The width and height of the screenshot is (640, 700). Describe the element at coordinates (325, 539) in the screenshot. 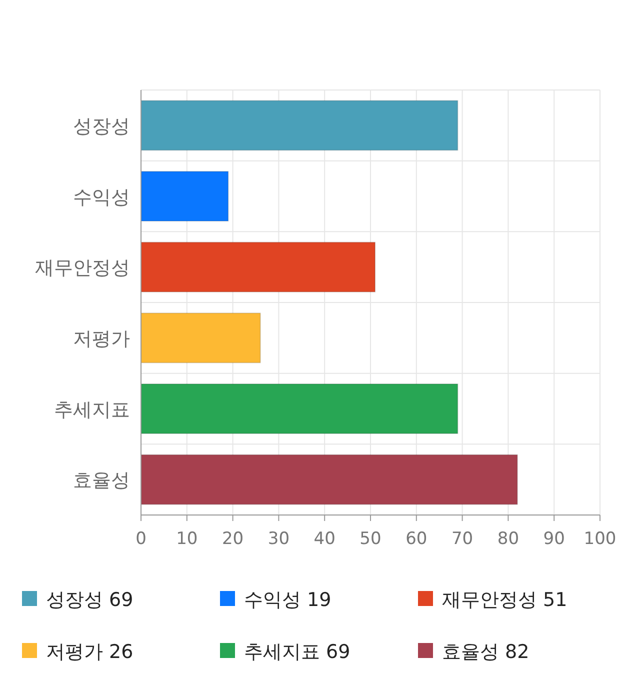

I see `x-tick-label: 40` at that location.